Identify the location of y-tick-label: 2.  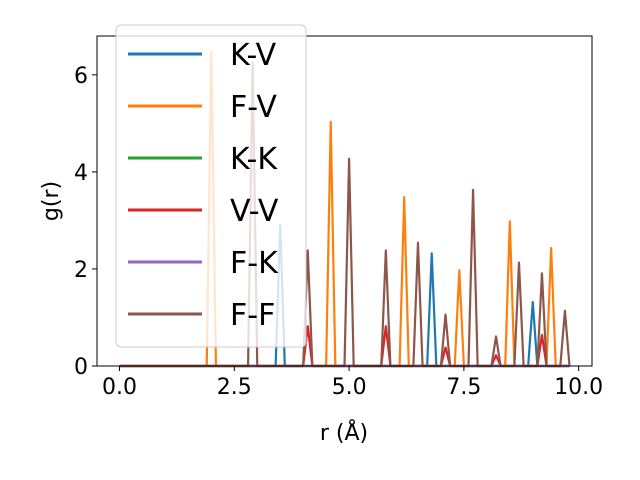
(81, 270).